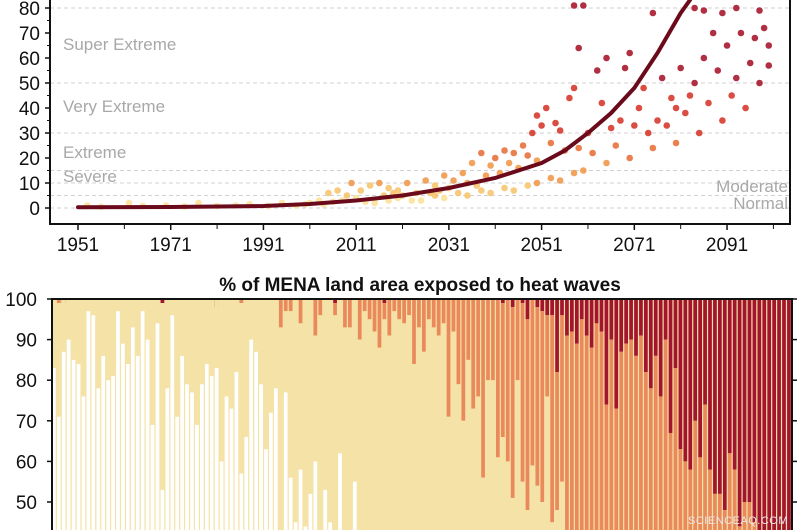 This screenshot has width=800, height=530. What do you see at coordinates (369, 414) in the screenshot?
I see `bar-2015` at bounding box center [369, 414].